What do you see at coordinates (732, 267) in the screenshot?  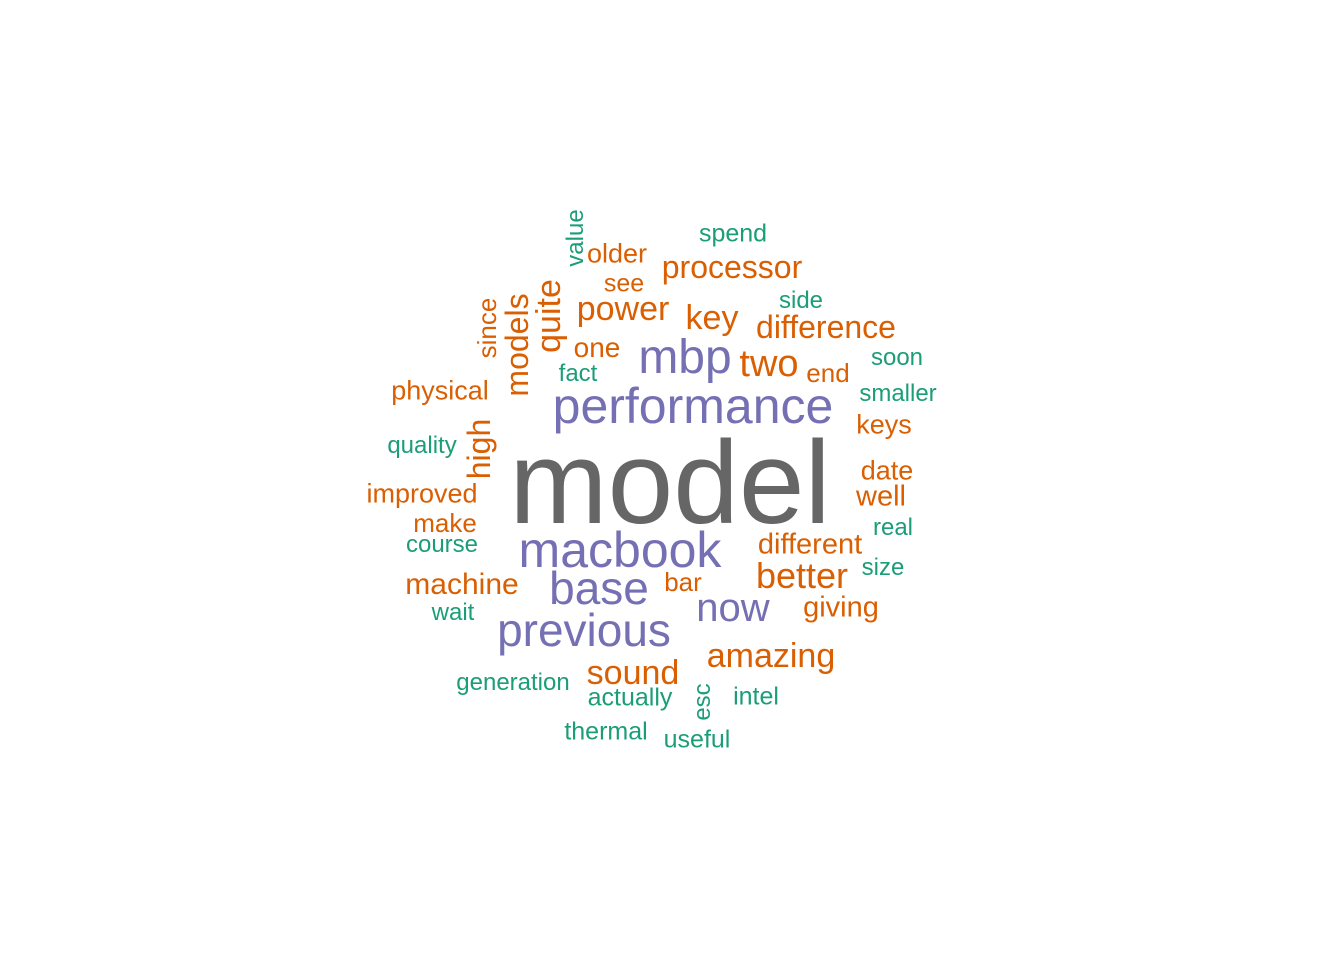 I see `word-processor: processor` at bounding box center [732, 267].